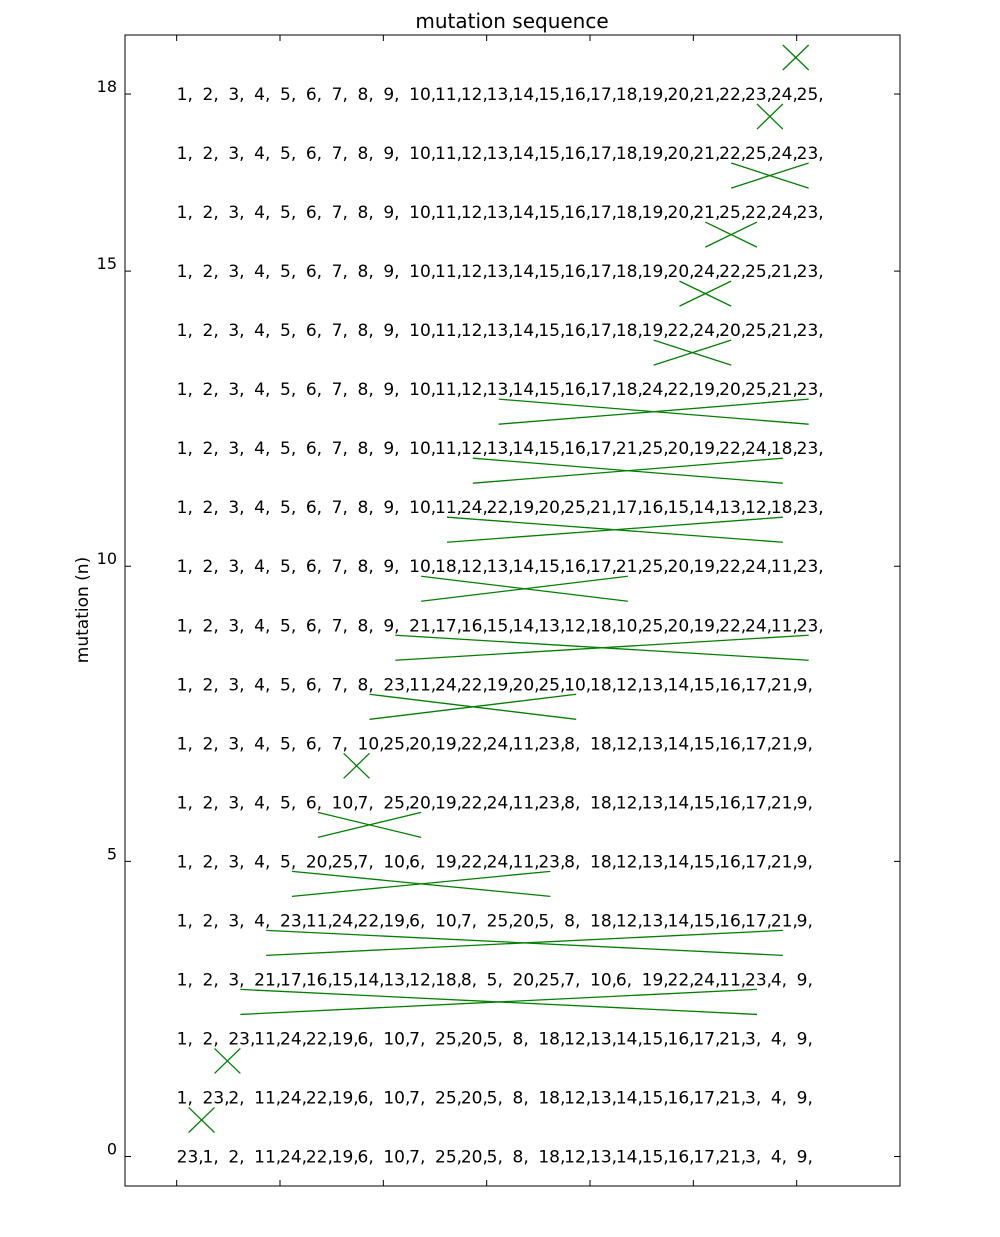  I want to click on sequence-token: 12,, so click(474, 272).